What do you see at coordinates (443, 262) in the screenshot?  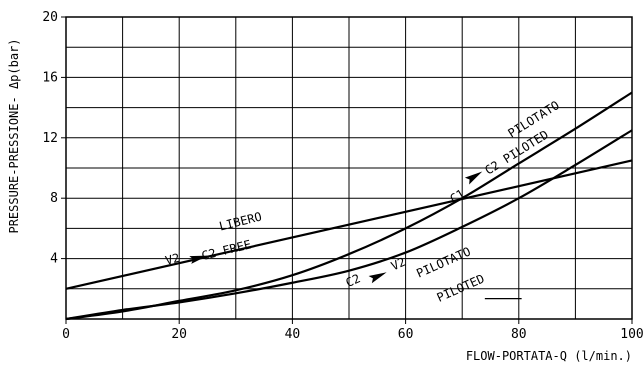 I see `annotation-label: PILOTATO` at bounding box center [443, 262].